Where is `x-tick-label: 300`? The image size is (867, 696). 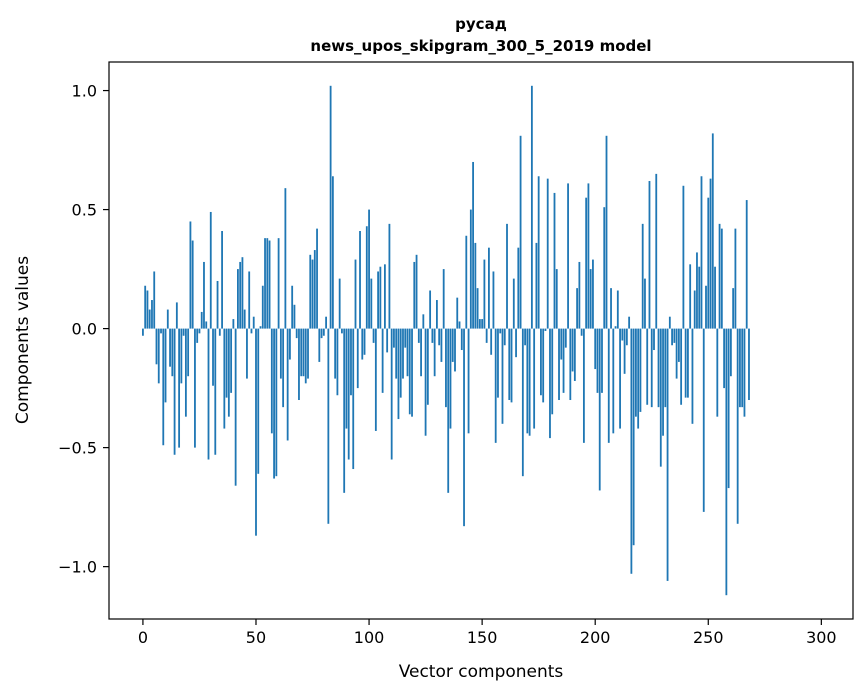
x-tick-label: 300 is located at coordinates (821, 637).